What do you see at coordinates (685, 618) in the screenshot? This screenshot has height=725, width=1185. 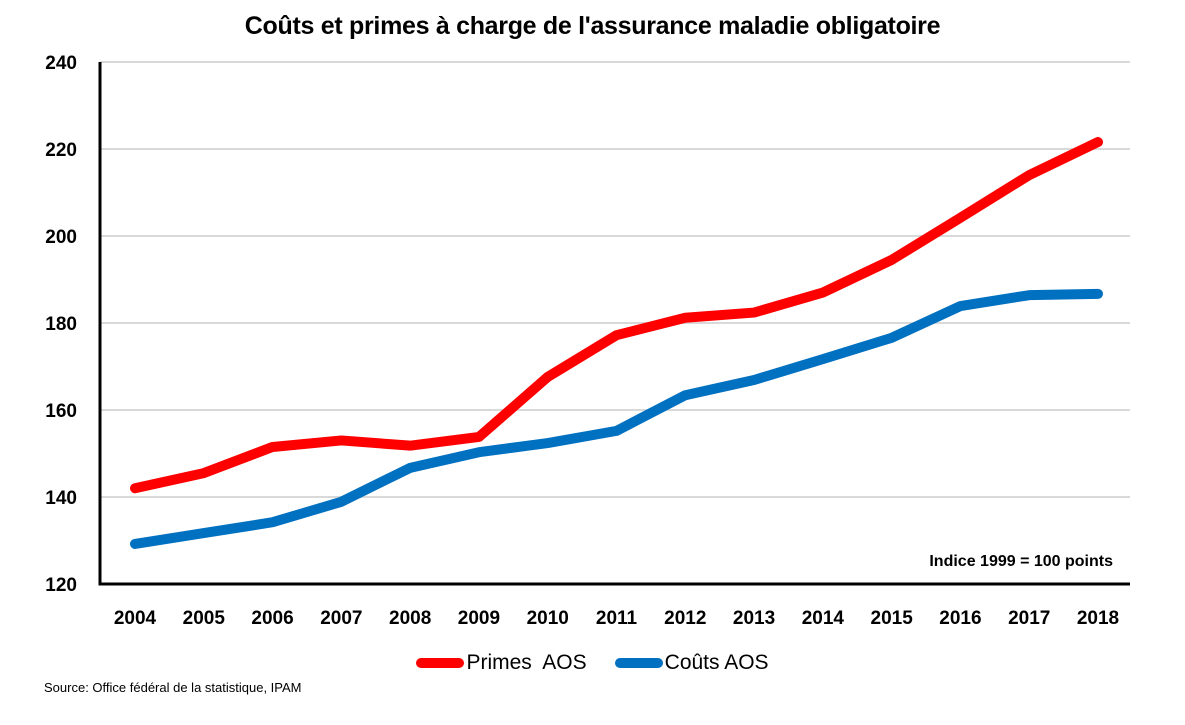 I see `x-tick-label: 2012` at bounding box center [685, 618].